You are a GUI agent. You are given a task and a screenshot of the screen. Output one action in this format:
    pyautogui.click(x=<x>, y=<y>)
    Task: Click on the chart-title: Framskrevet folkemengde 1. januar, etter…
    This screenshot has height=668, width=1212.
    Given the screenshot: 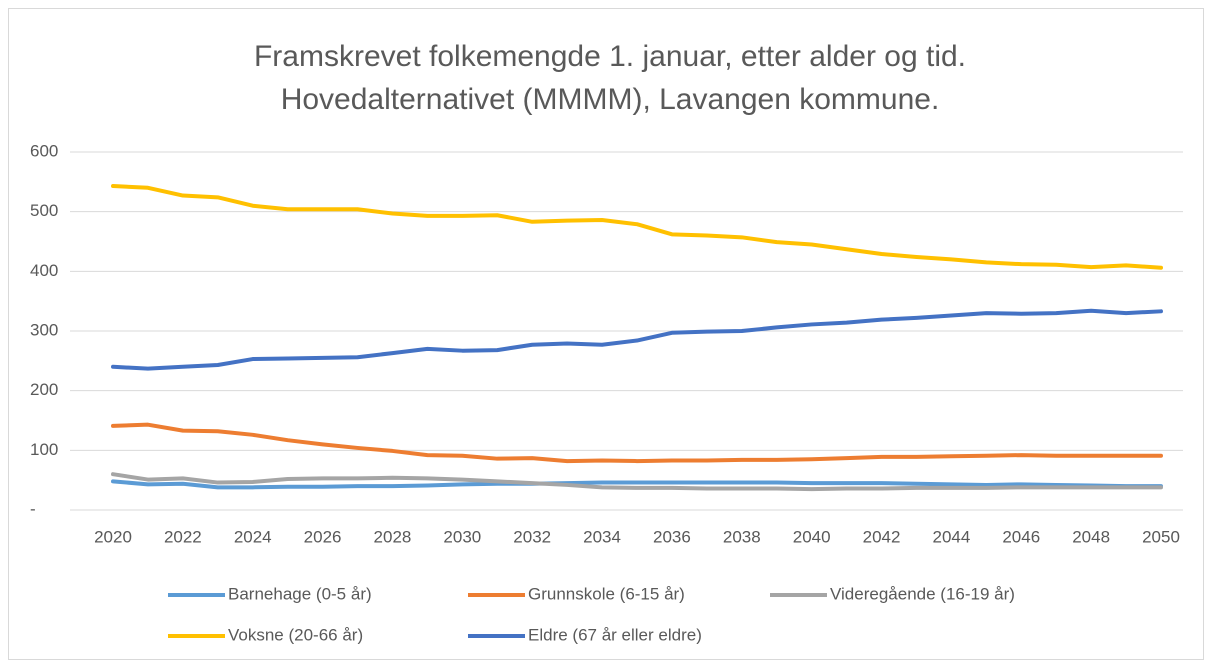 What is the action you would take?
    pyautogui.click(x=610, y=56)
    